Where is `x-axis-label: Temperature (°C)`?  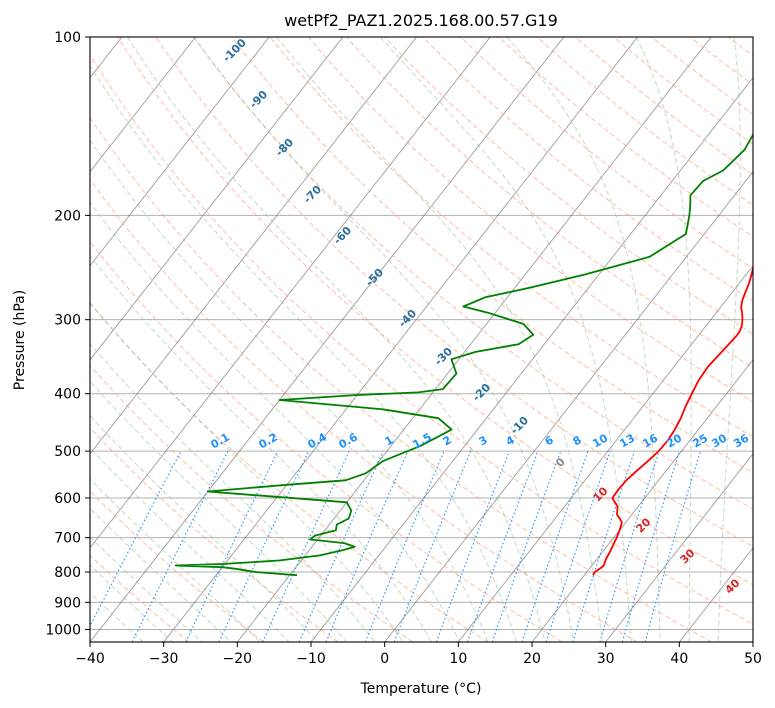
x-axis-label: Temperature (°C) is located at coordinates (421, 689).